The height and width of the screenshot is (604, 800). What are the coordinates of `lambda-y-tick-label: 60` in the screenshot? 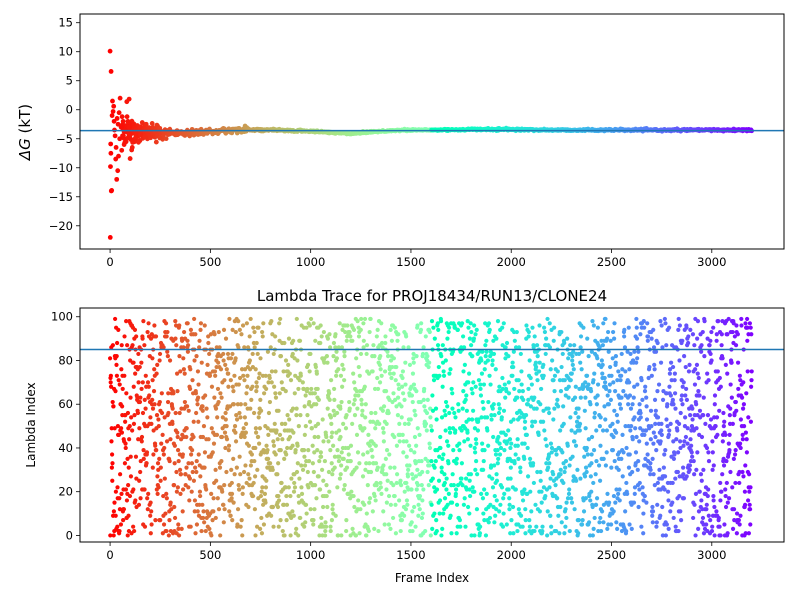 It's located at (65, 404).